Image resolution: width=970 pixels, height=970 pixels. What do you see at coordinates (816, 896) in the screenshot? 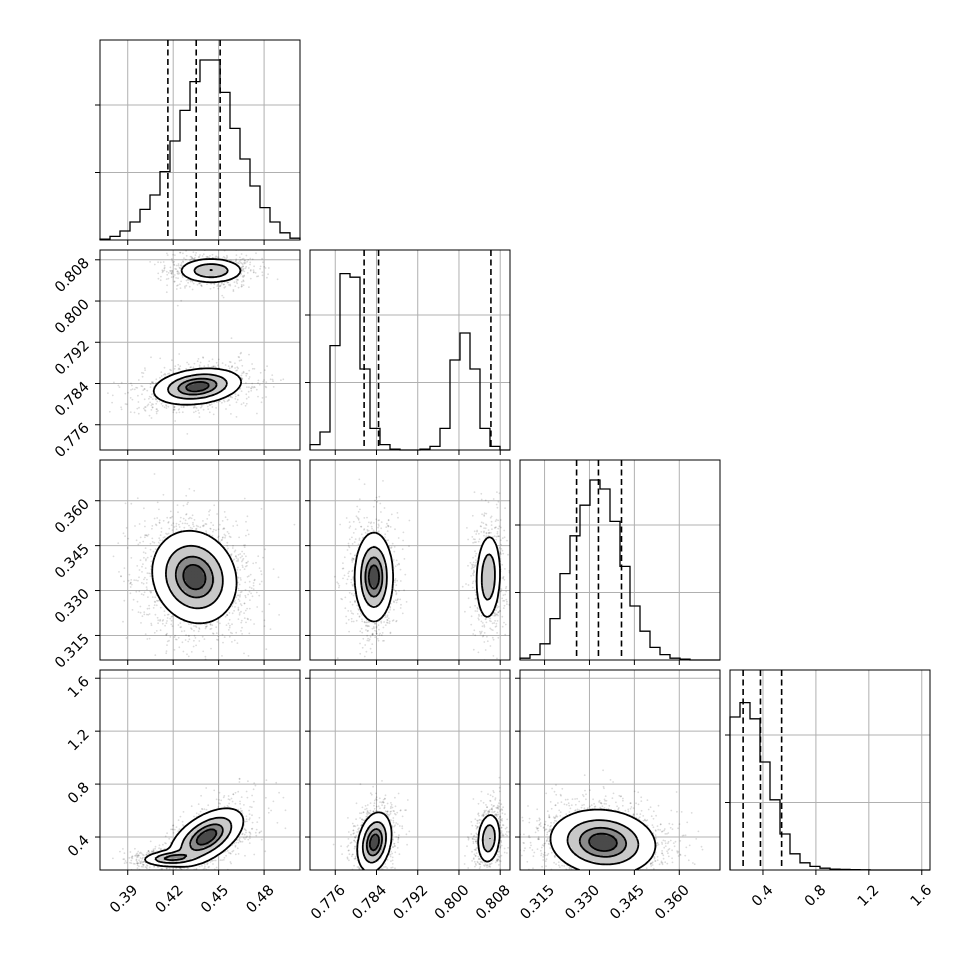
I see `x-tick-label: 0.8` at bounding box center [816, 896].